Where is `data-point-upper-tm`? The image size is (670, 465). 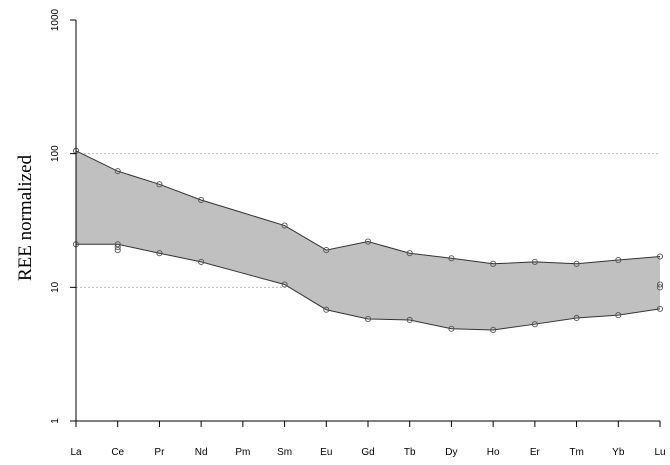
data-point-upper-tm is located at coordinates (576, 263).